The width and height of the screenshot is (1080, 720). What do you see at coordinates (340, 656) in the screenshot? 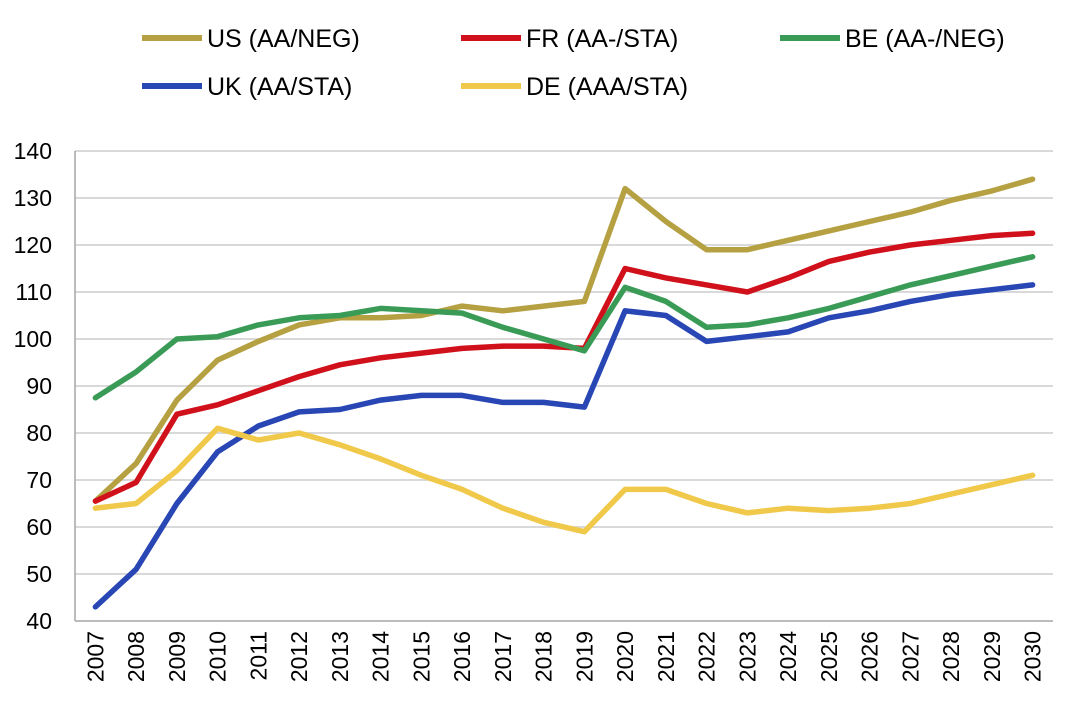
I see `x-tick-label: 2013` at bounding box center [340, 656].